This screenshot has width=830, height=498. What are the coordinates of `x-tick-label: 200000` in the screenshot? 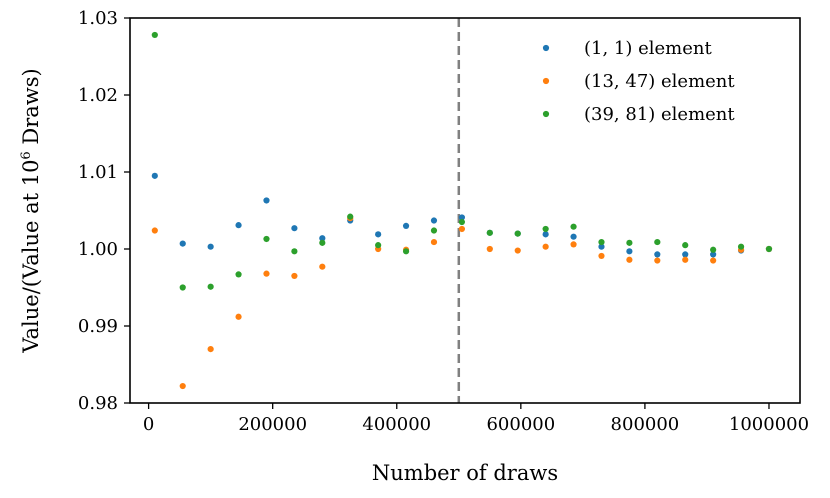 It's located at (272, 424).